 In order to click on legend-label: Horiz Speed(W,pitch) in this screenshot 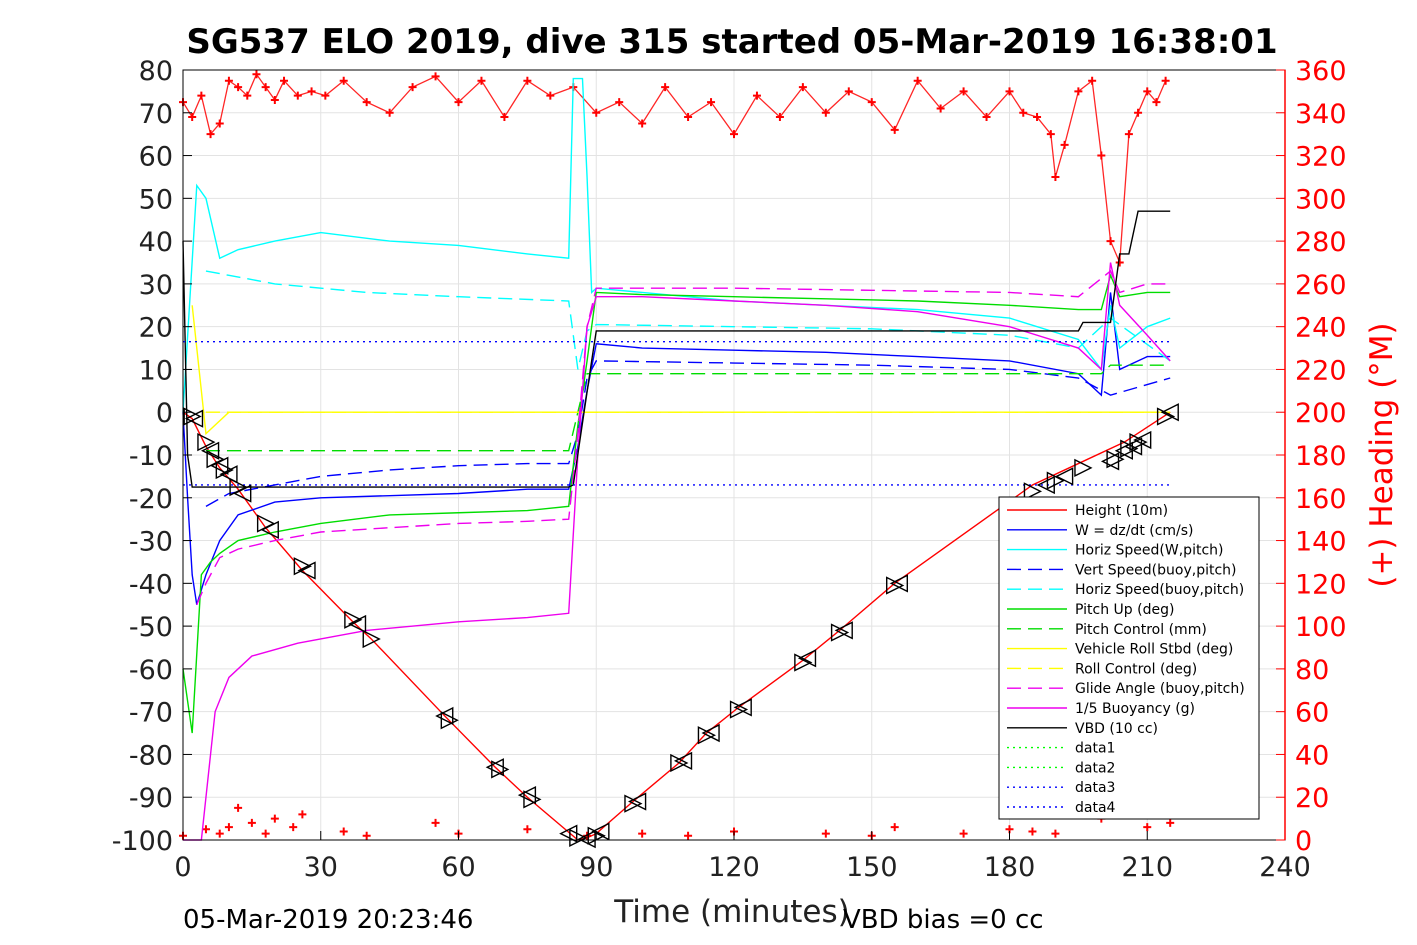, I will do `click(1149, 551)`.